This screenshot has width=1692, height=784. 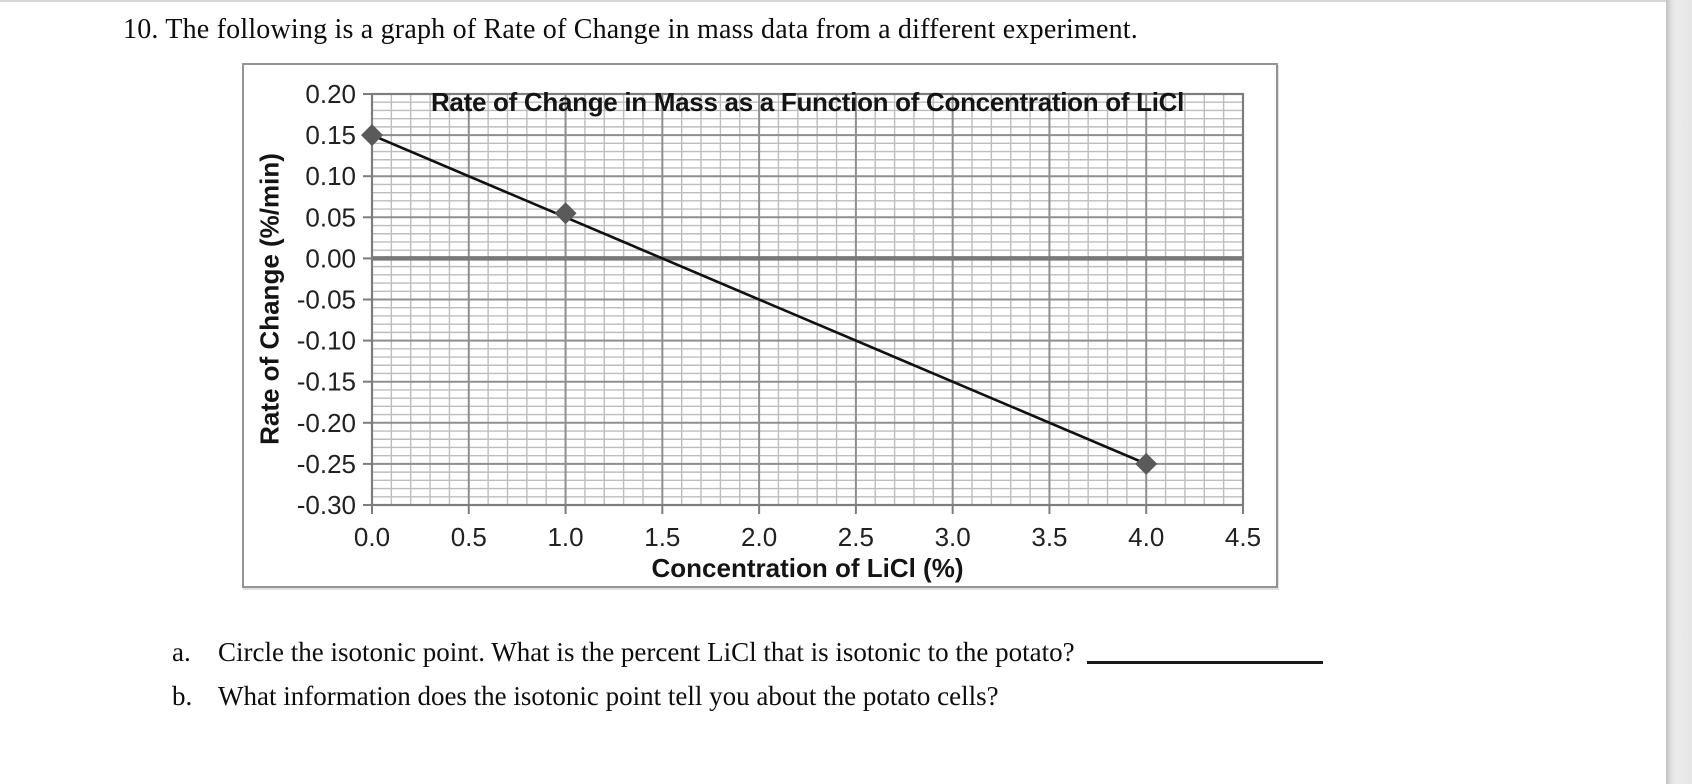 What do you see at coordinates (326, 423) in the screenshot?
I see `y-tick-label: -0.20` at bounding box center [326, 423].